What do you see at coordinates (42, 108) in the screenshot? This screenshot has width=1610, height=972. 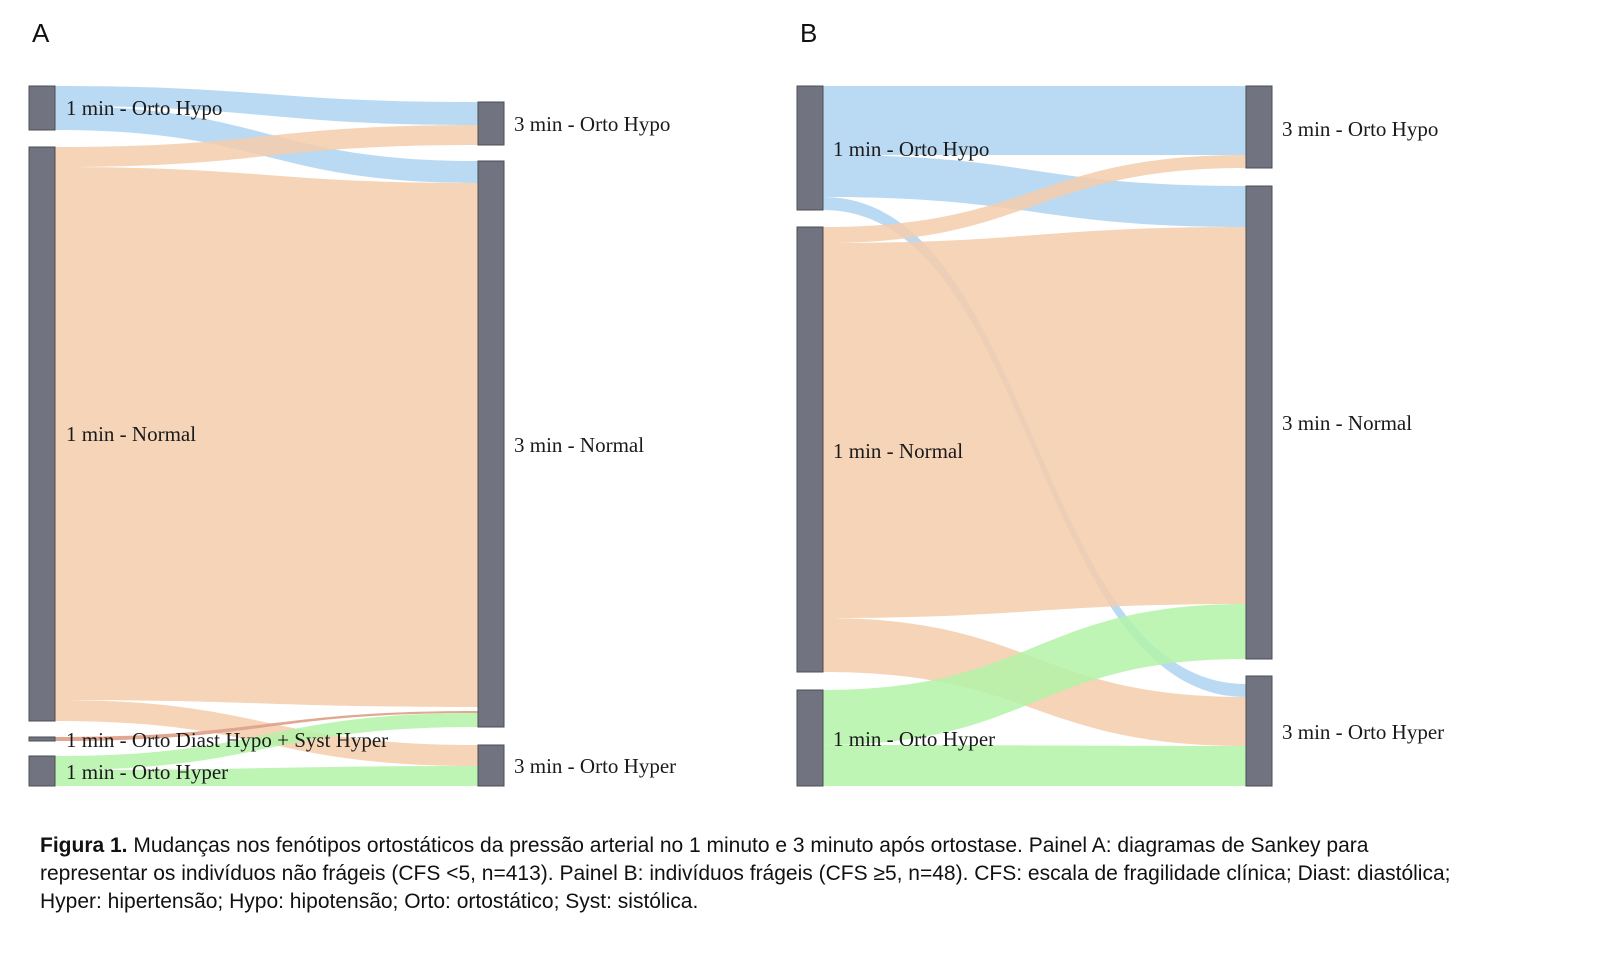 I see `panel-a-node-l-hypo` at bounding box center [42, 108].